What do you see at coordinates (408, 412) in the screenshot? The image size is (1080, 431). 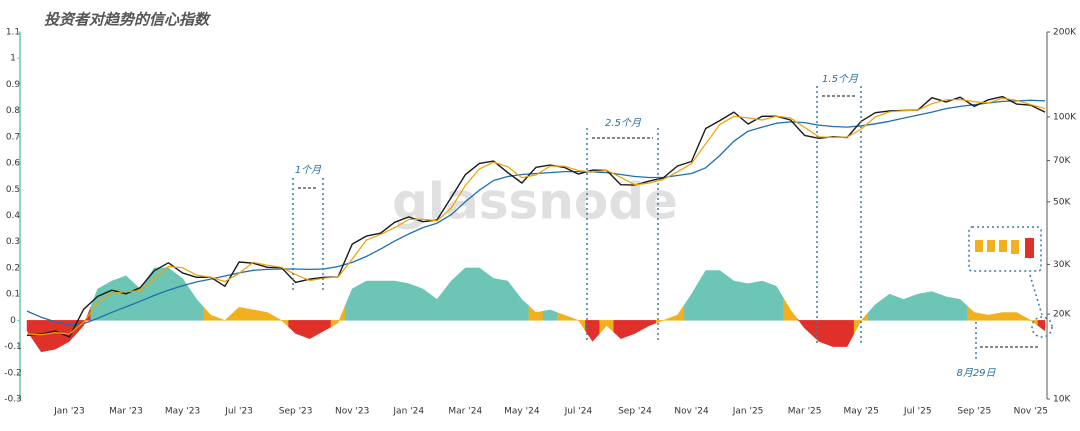 I see `x-tick-label: Jan '24` at bounding box center [408, 412].